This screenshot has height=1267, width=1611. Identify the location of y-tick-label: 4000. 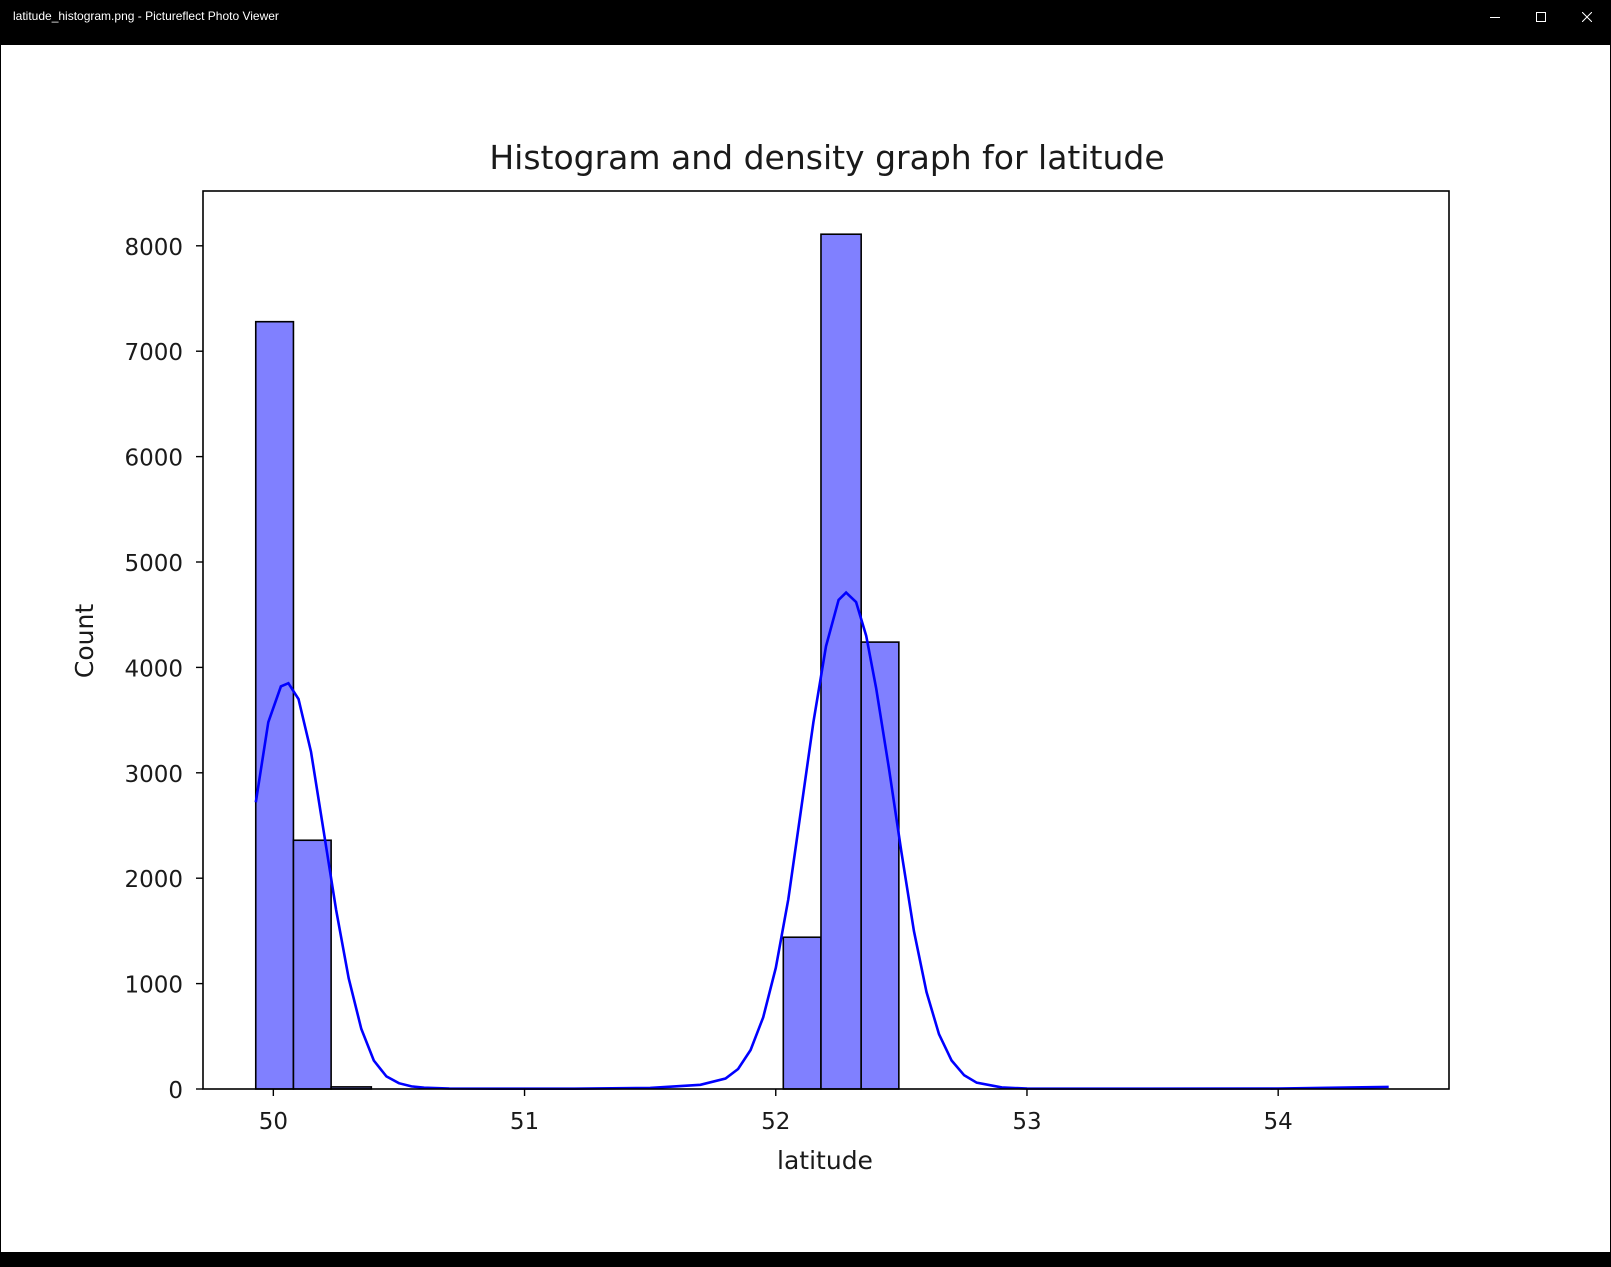
(153, 669).